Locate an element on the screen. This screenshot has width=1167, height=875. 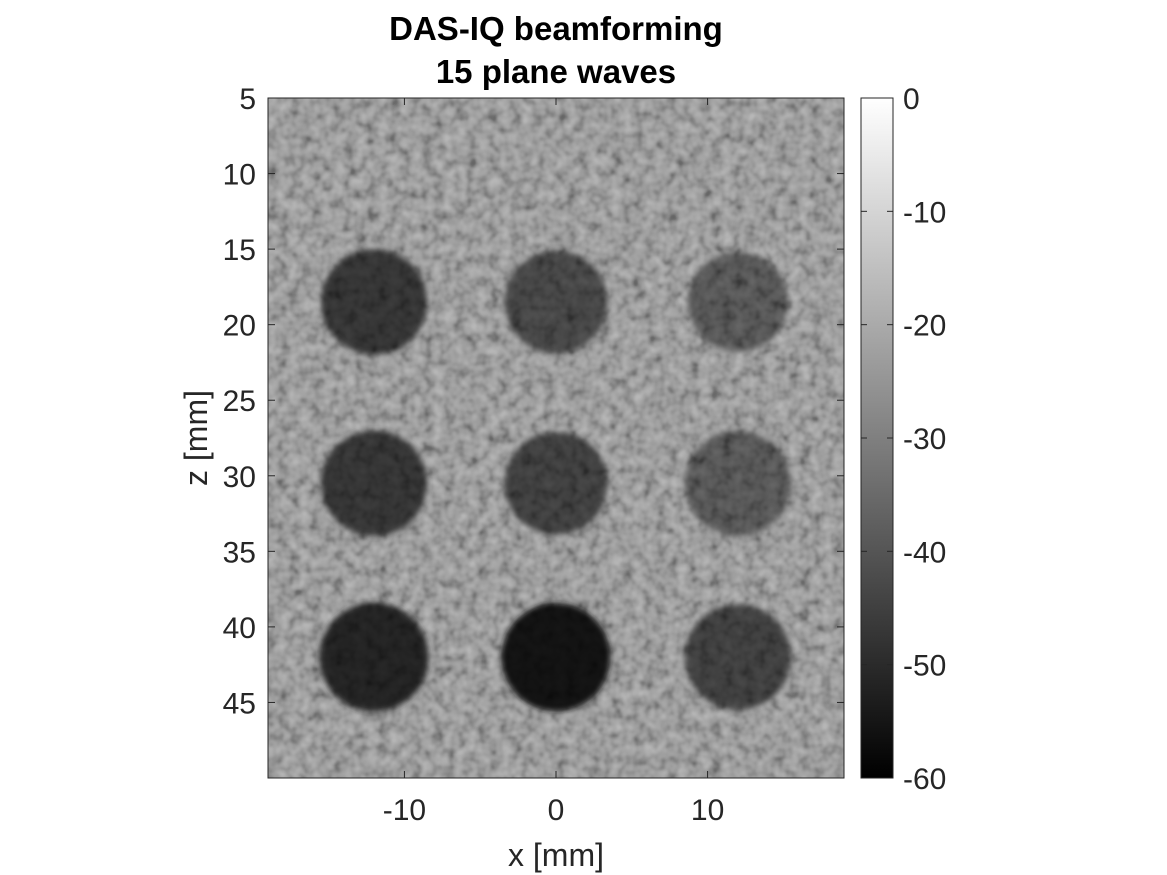
chart-title-line-1: DAS-IQ beamforming is located at coordinates (556, 28).